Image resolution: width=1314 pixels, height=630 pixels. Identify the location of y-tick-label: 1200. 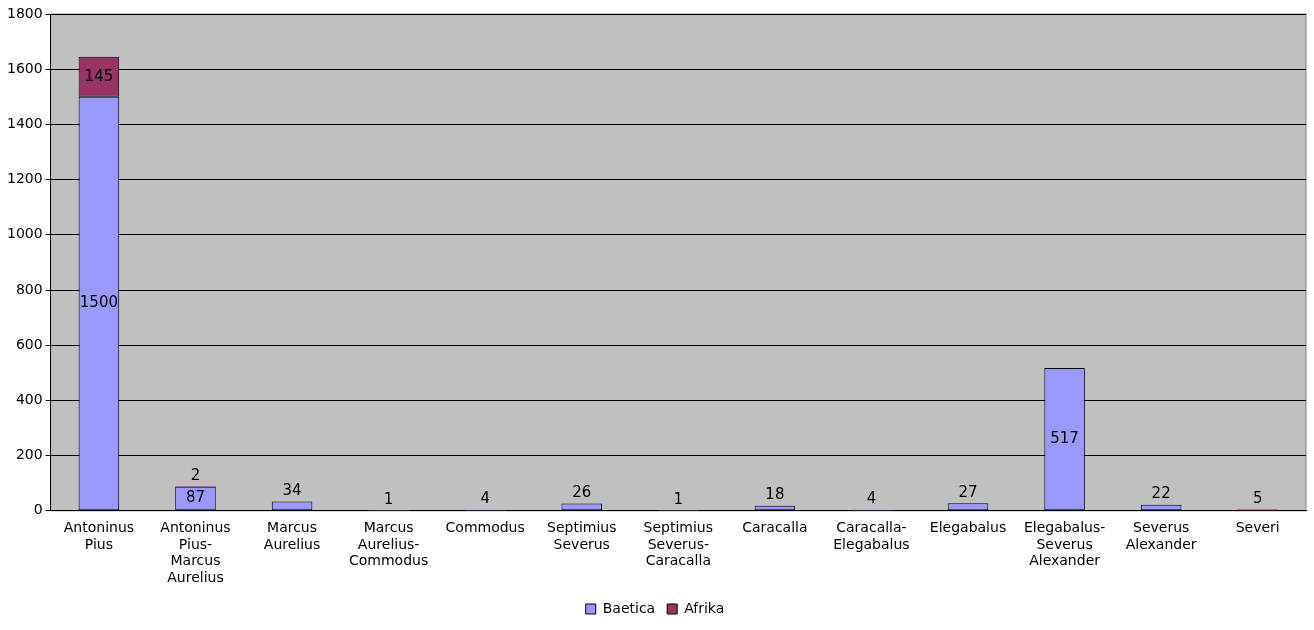
(24, 178).